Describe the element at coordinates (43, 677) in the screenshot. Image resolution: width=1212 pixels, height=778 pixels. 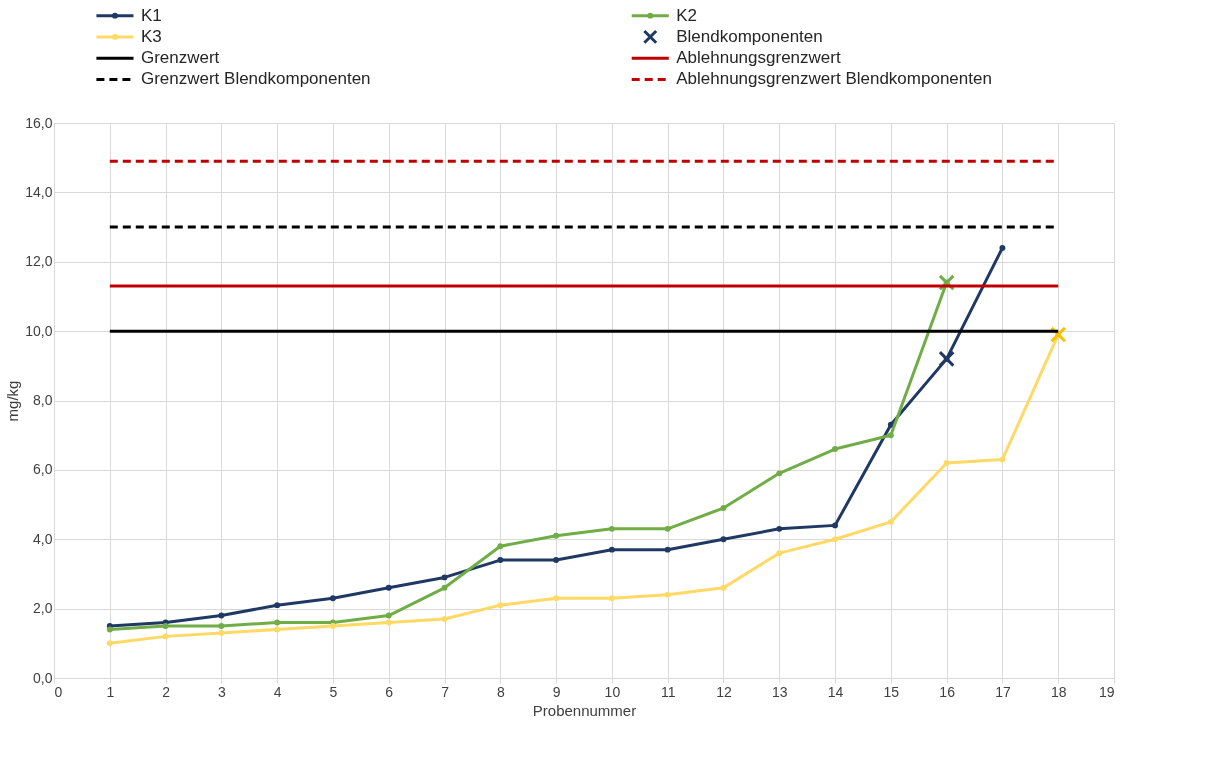
I see `y-tick-label: 0,0` at that location.